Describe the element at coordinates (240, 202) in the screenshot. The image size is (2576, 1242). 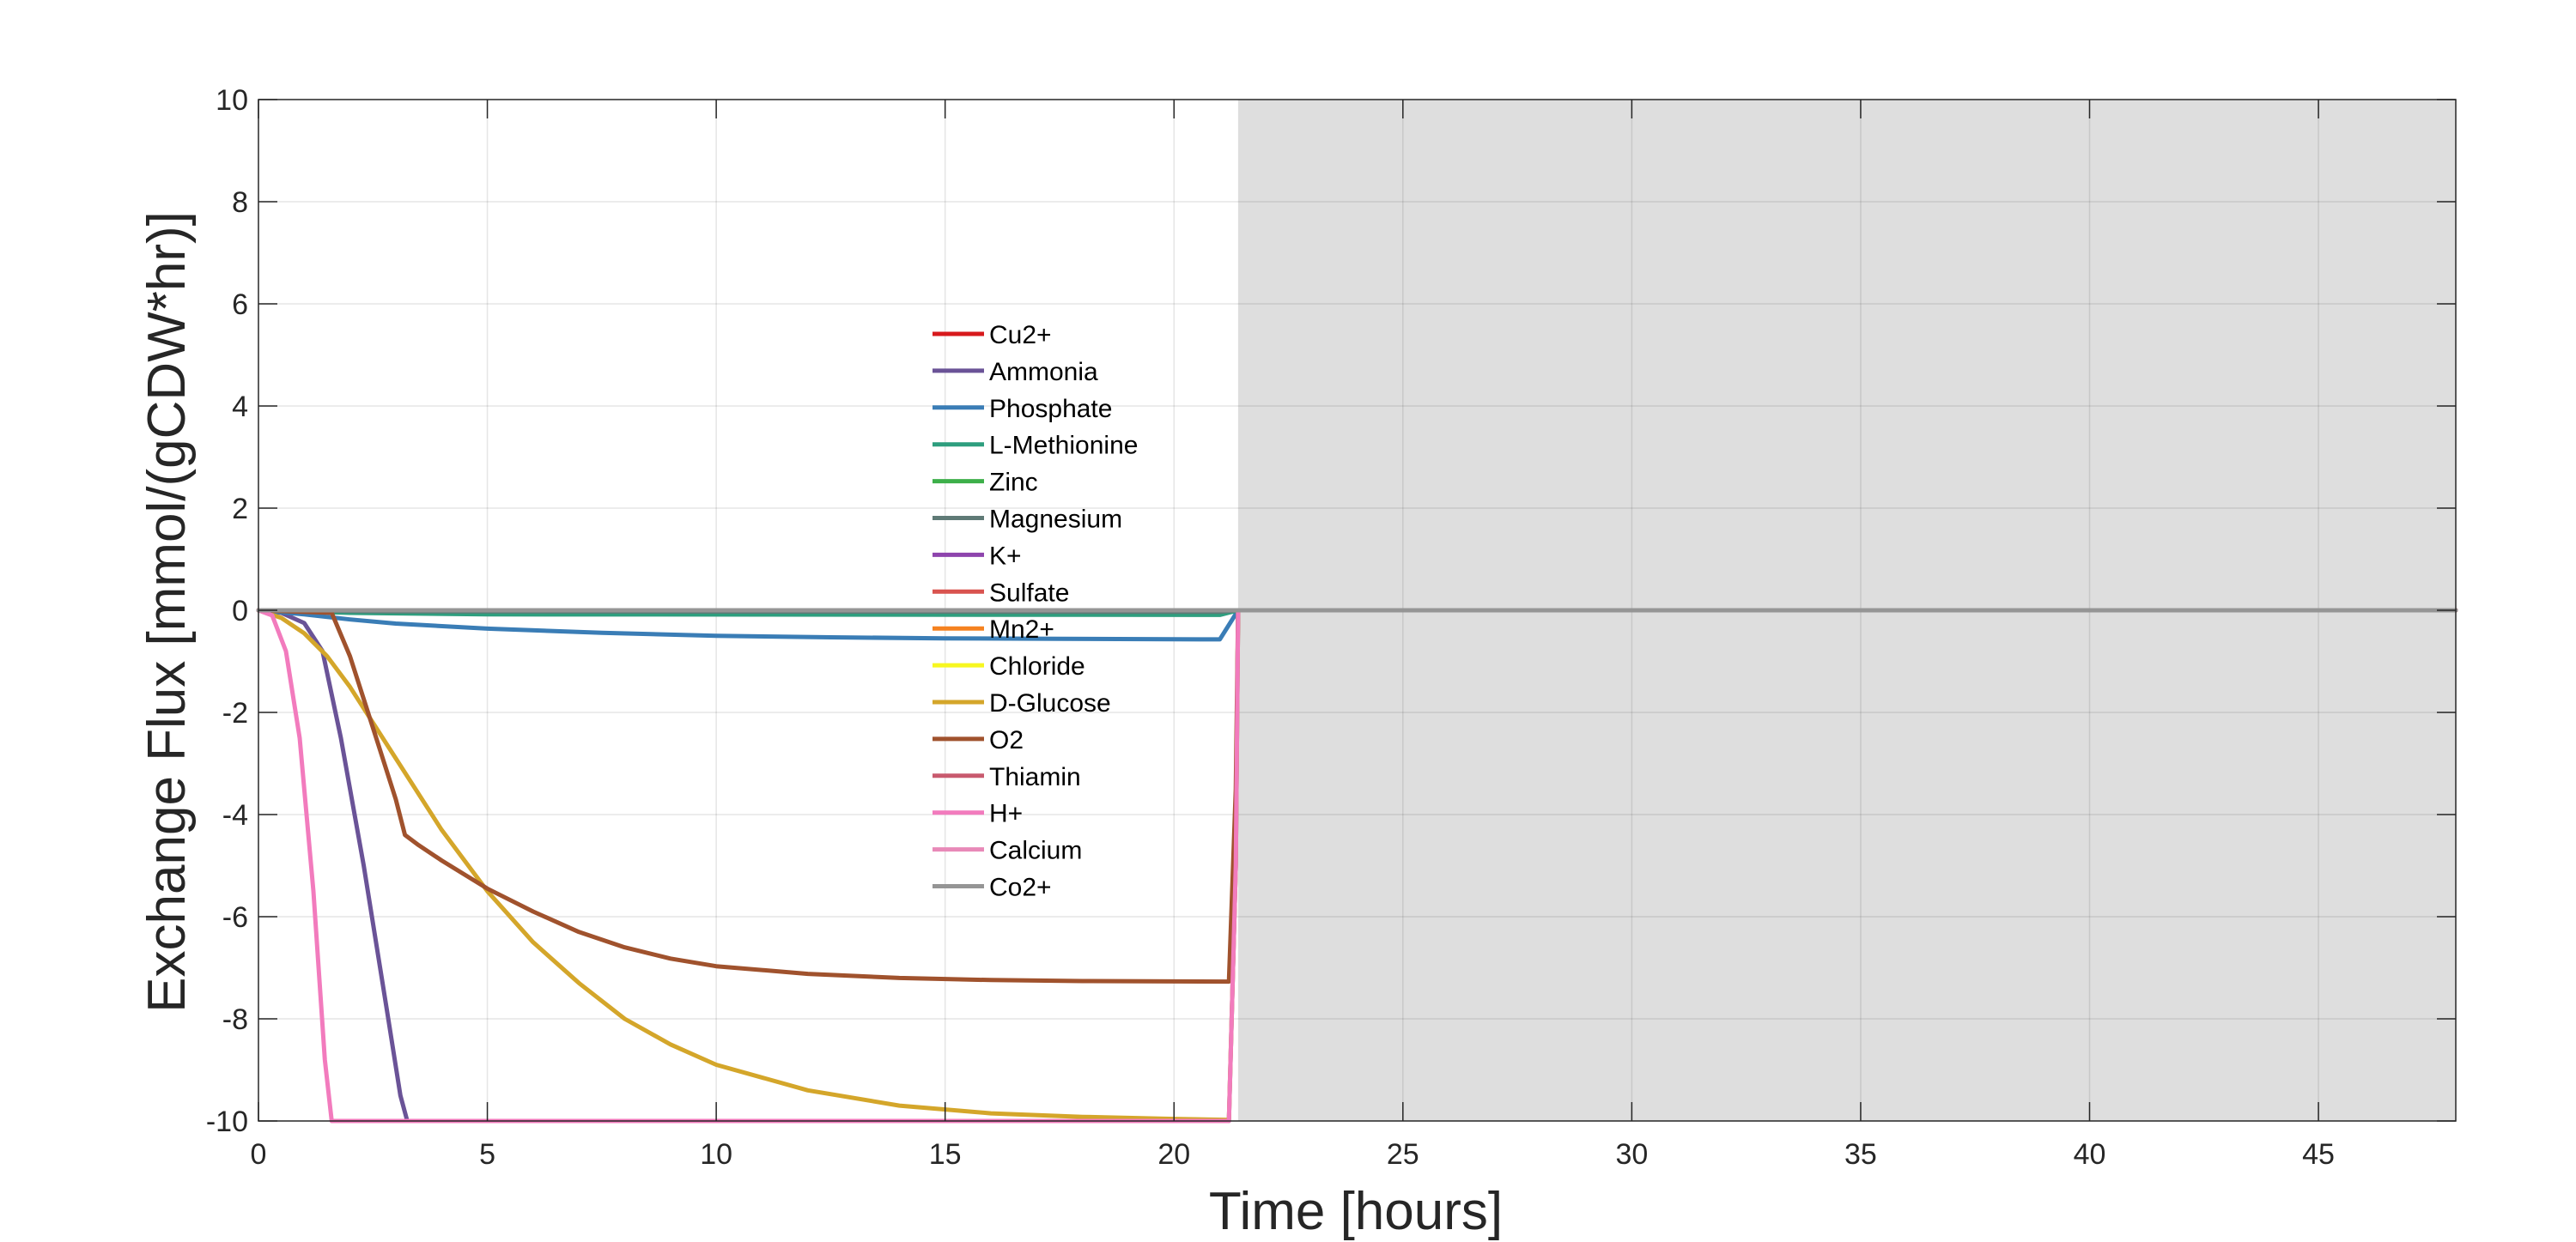
I see `y-tick-label: 8` at that location.